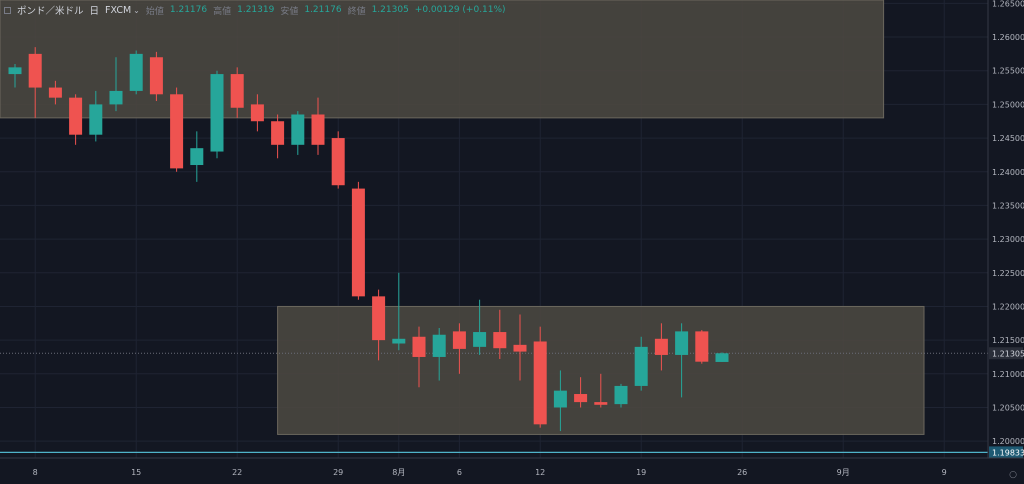  What do you see at coordinates (1008, 138) in the screenshot?
I see `y-tick-label: 1.24500` at bounding box center [1008, 138].